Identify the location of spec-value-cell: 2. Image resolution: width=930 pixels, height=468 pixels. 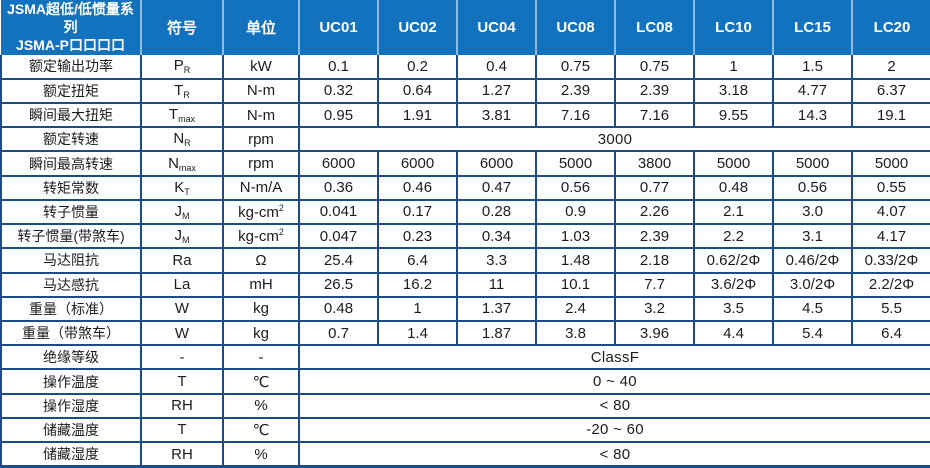
(890, 67).